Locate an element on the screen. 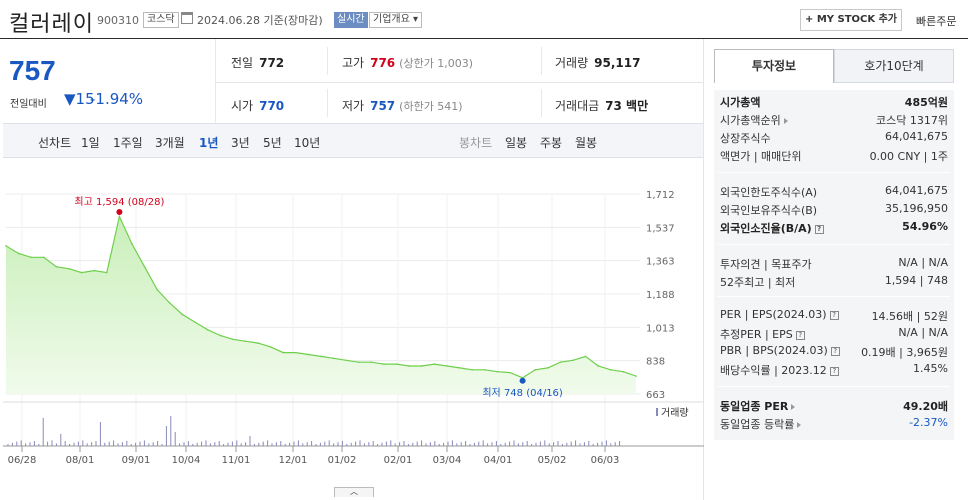  divider is located at coordinates (541, 61).